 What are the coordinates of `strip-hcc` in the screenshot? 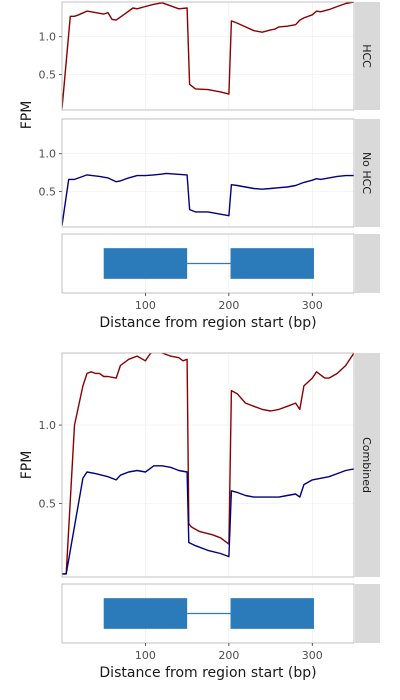 It's located at (367, 56).